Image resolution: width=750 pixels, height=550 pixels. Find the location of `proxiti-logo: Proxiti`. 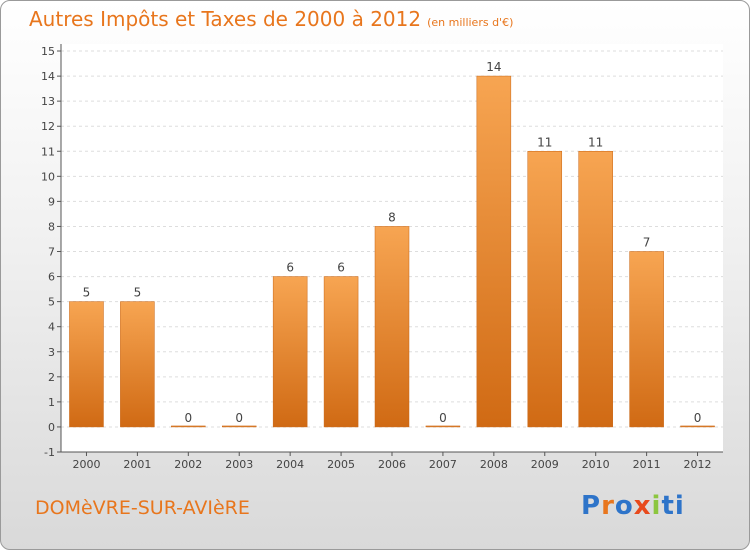

proxiti-logo: Proxiti is located at coordinates (633, 506).